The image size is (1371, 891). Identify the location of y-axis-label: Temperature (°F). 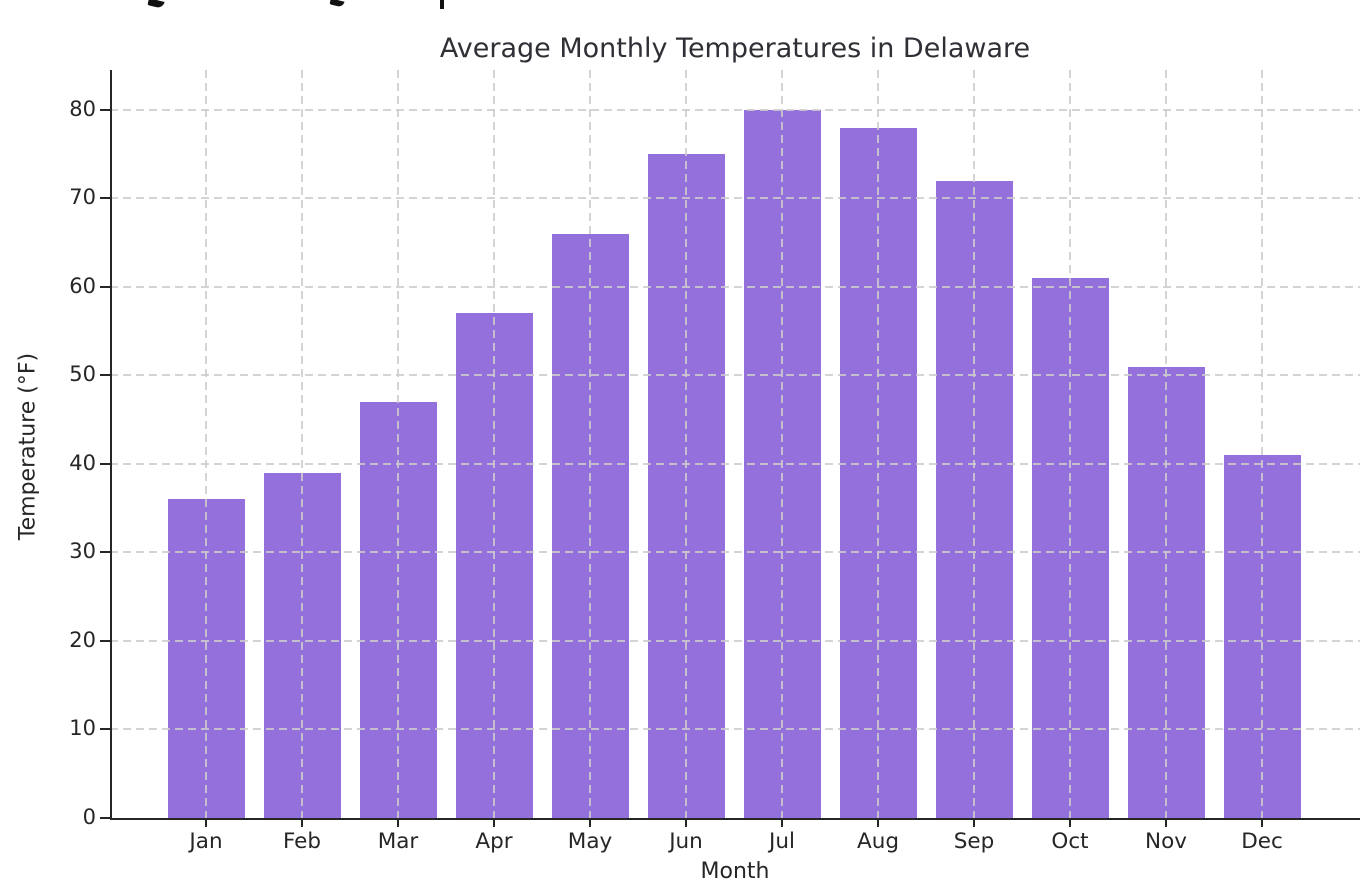
(28, 446).